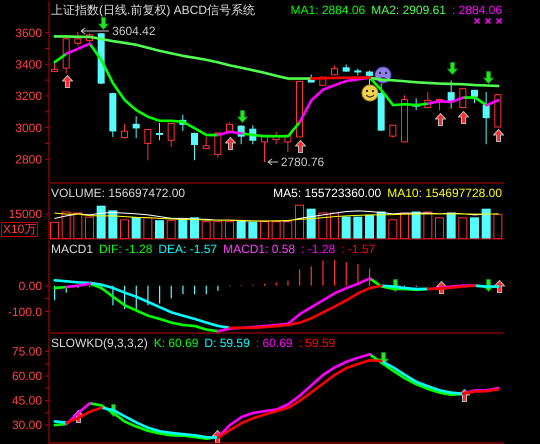 The height and width of the screenshot is (444, 540). I want to click on y-tick-label: 0.00, so click(30, 285).